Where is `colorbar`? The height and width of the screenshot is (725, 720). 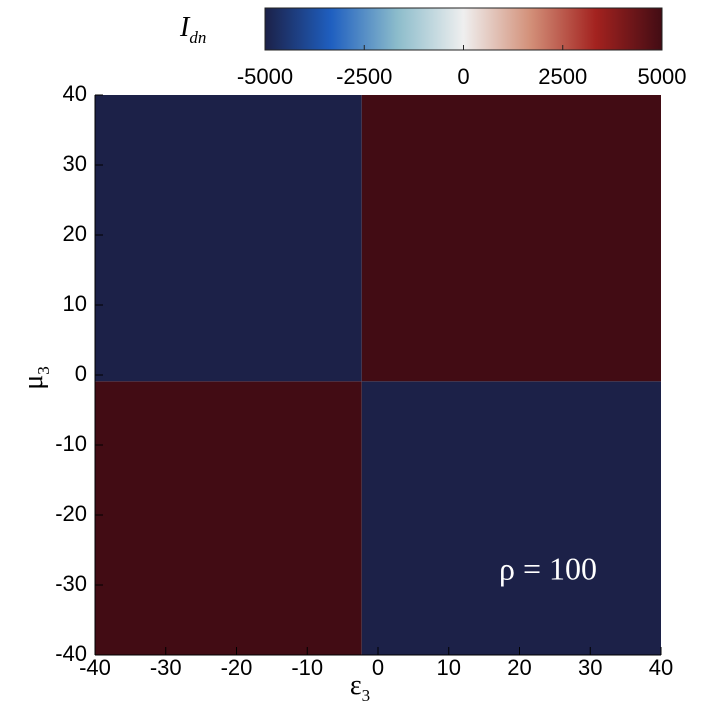
colorbar is located at coordinates (463, 29).